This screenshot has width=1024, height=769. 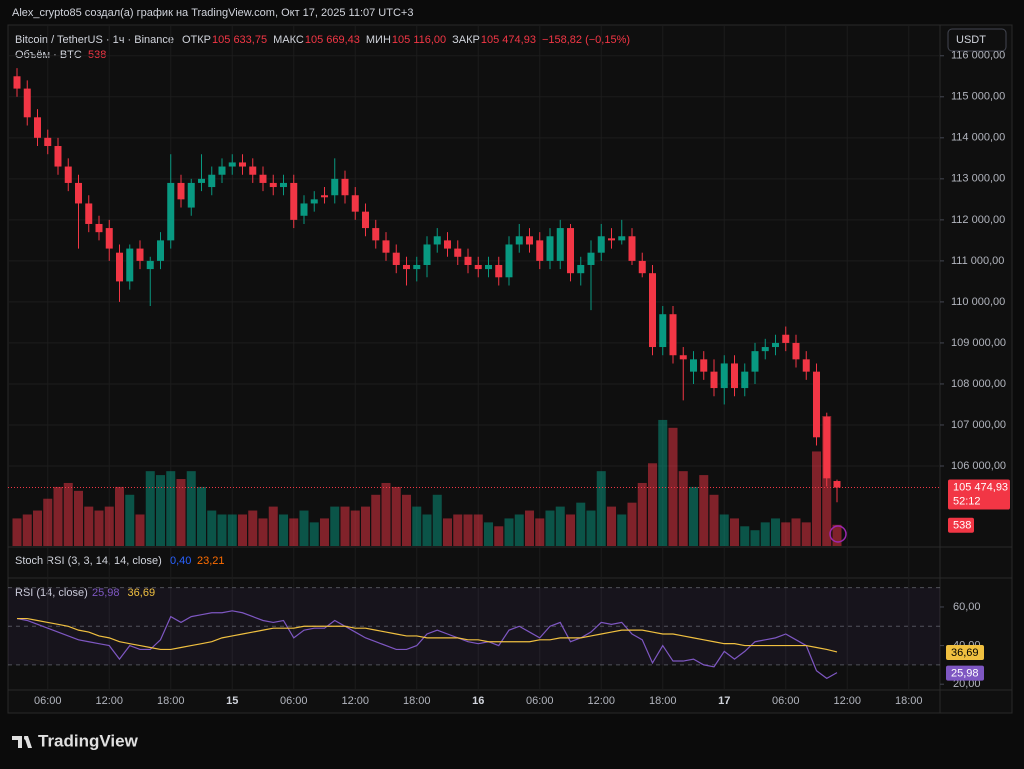 What do you see at coordinates (142, 593) in the screenshot?
I see `rsi-legend-value: 36,69` at bounding box center [142, 593].